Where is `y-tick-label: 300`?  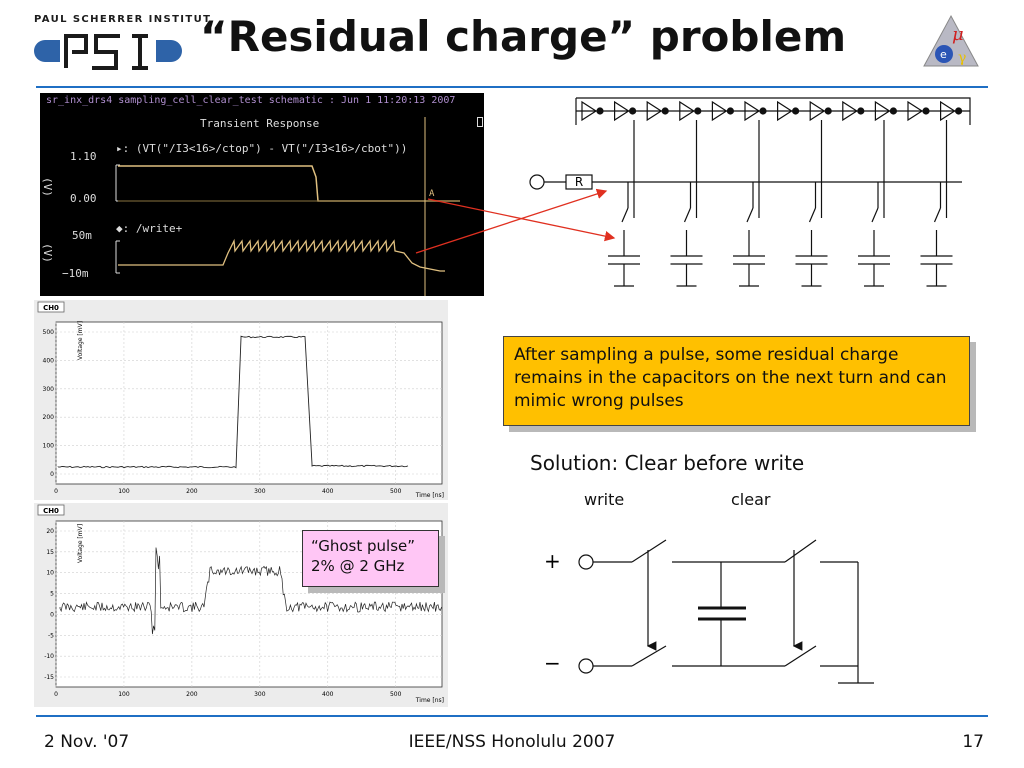
y-tick-label: 300 is located at coordinates (49, 389).